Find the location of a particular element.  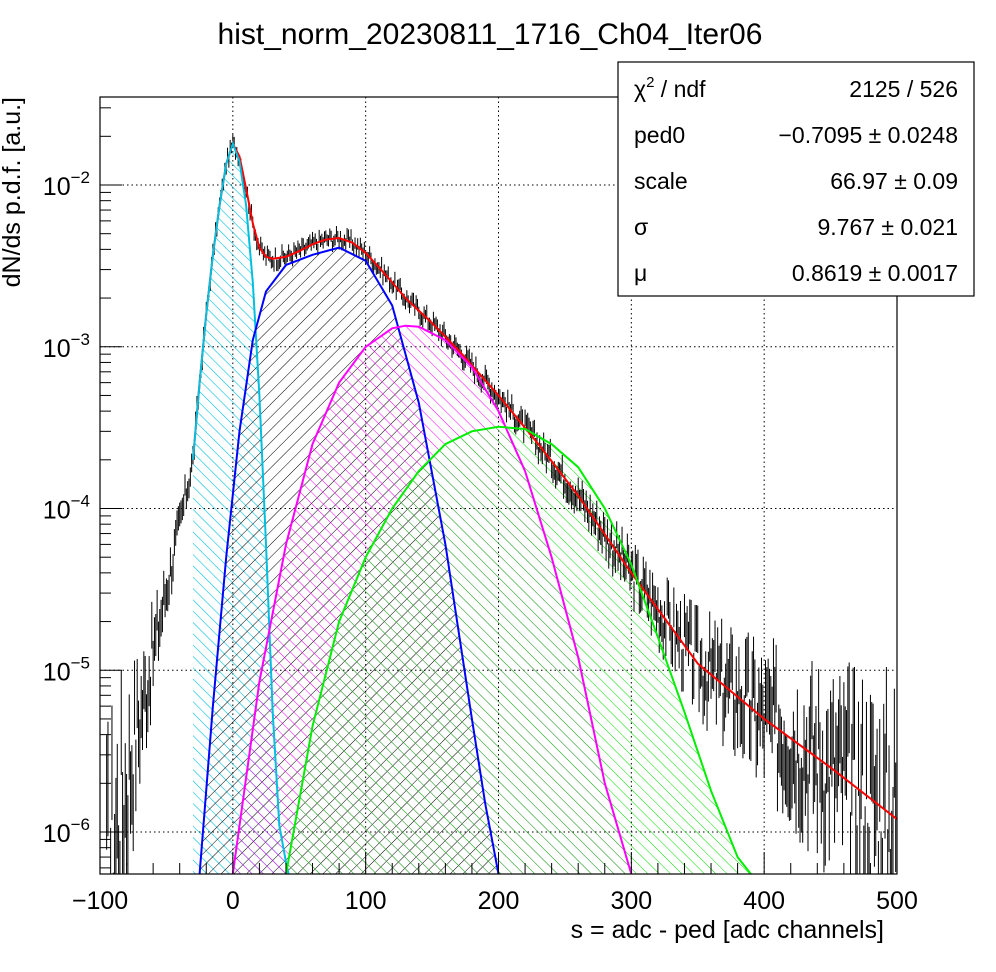

x-tick-label: 300 is located at coordinates (631, 901).